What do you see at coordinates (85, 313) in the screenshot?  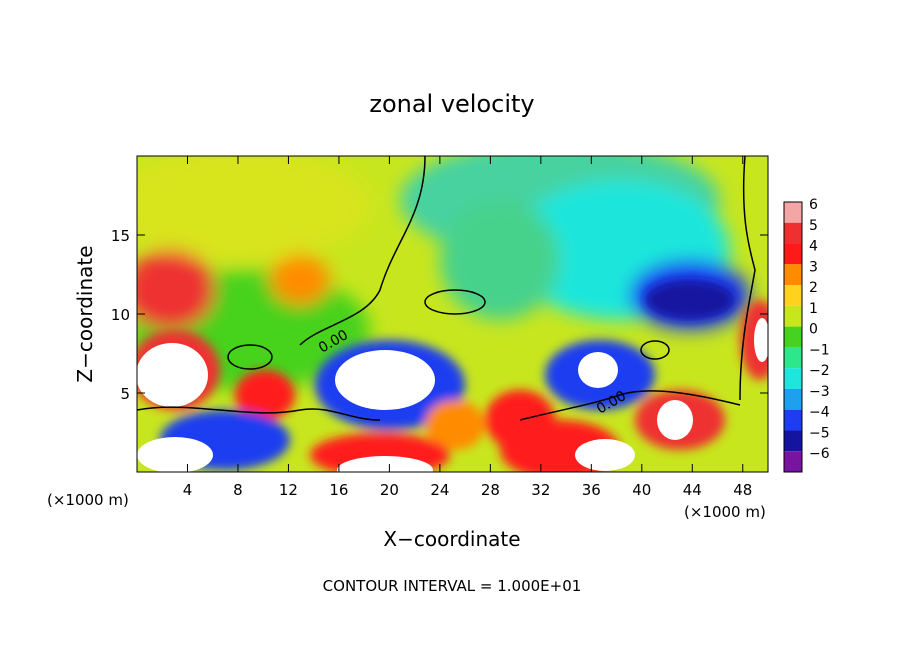 I see `y-axis-label: Z−coordinate` at bounding box center [85, 313].